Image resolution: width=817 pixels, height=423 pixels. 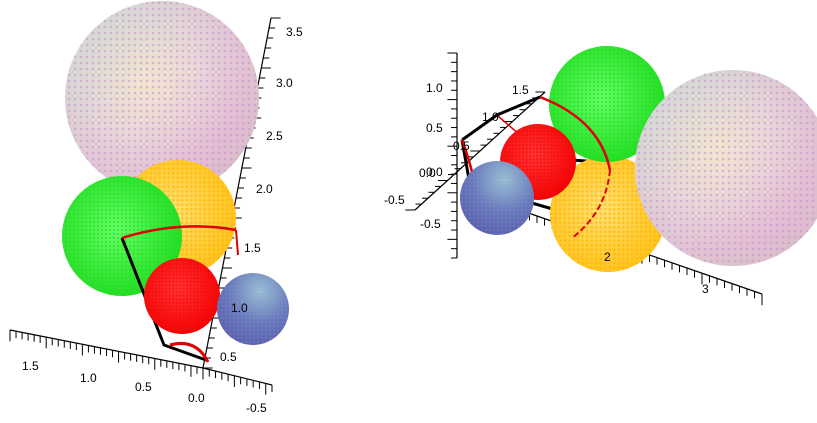 I want to click on pastel-sphere, so click(x=162, y=98).